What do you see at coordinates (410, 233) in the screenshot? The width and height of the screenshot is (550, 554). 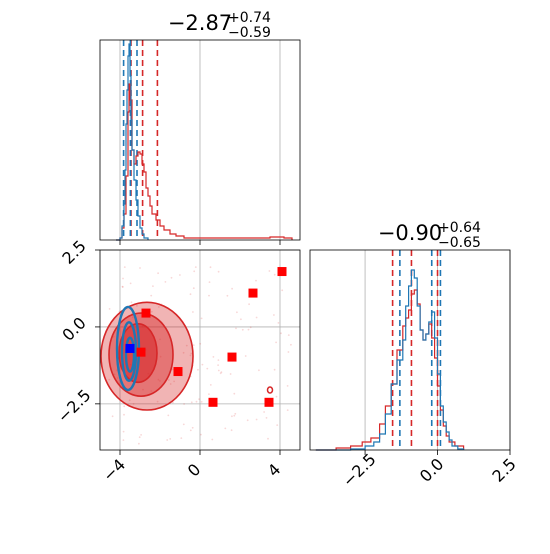 I see `param2-title: −0.90` at bounding box center [410, 233].